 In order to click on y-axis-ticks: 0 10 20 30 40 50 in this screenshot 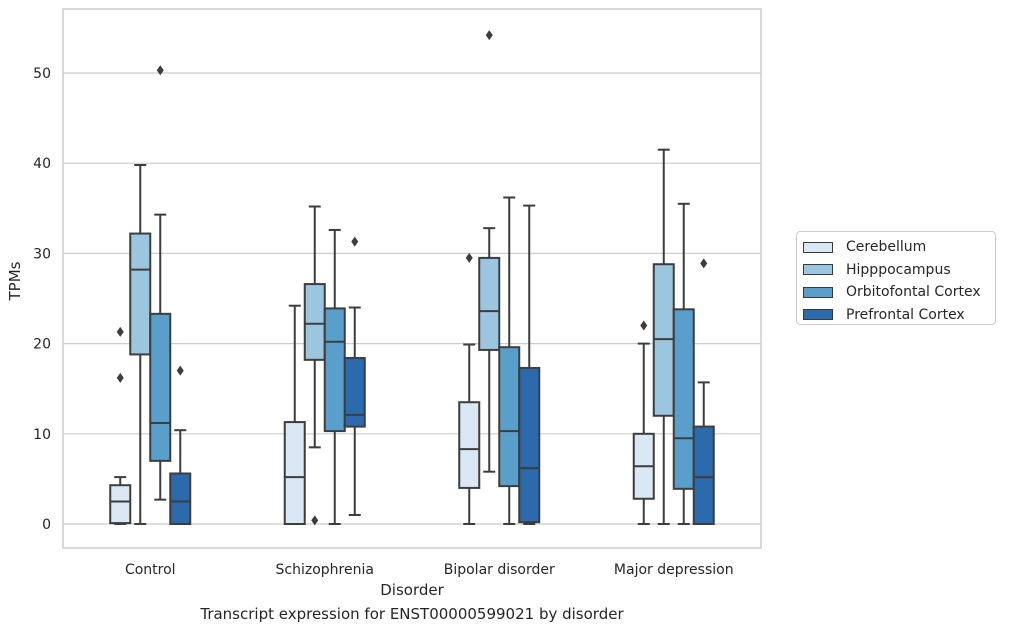, I will do `click(42, 299)`.